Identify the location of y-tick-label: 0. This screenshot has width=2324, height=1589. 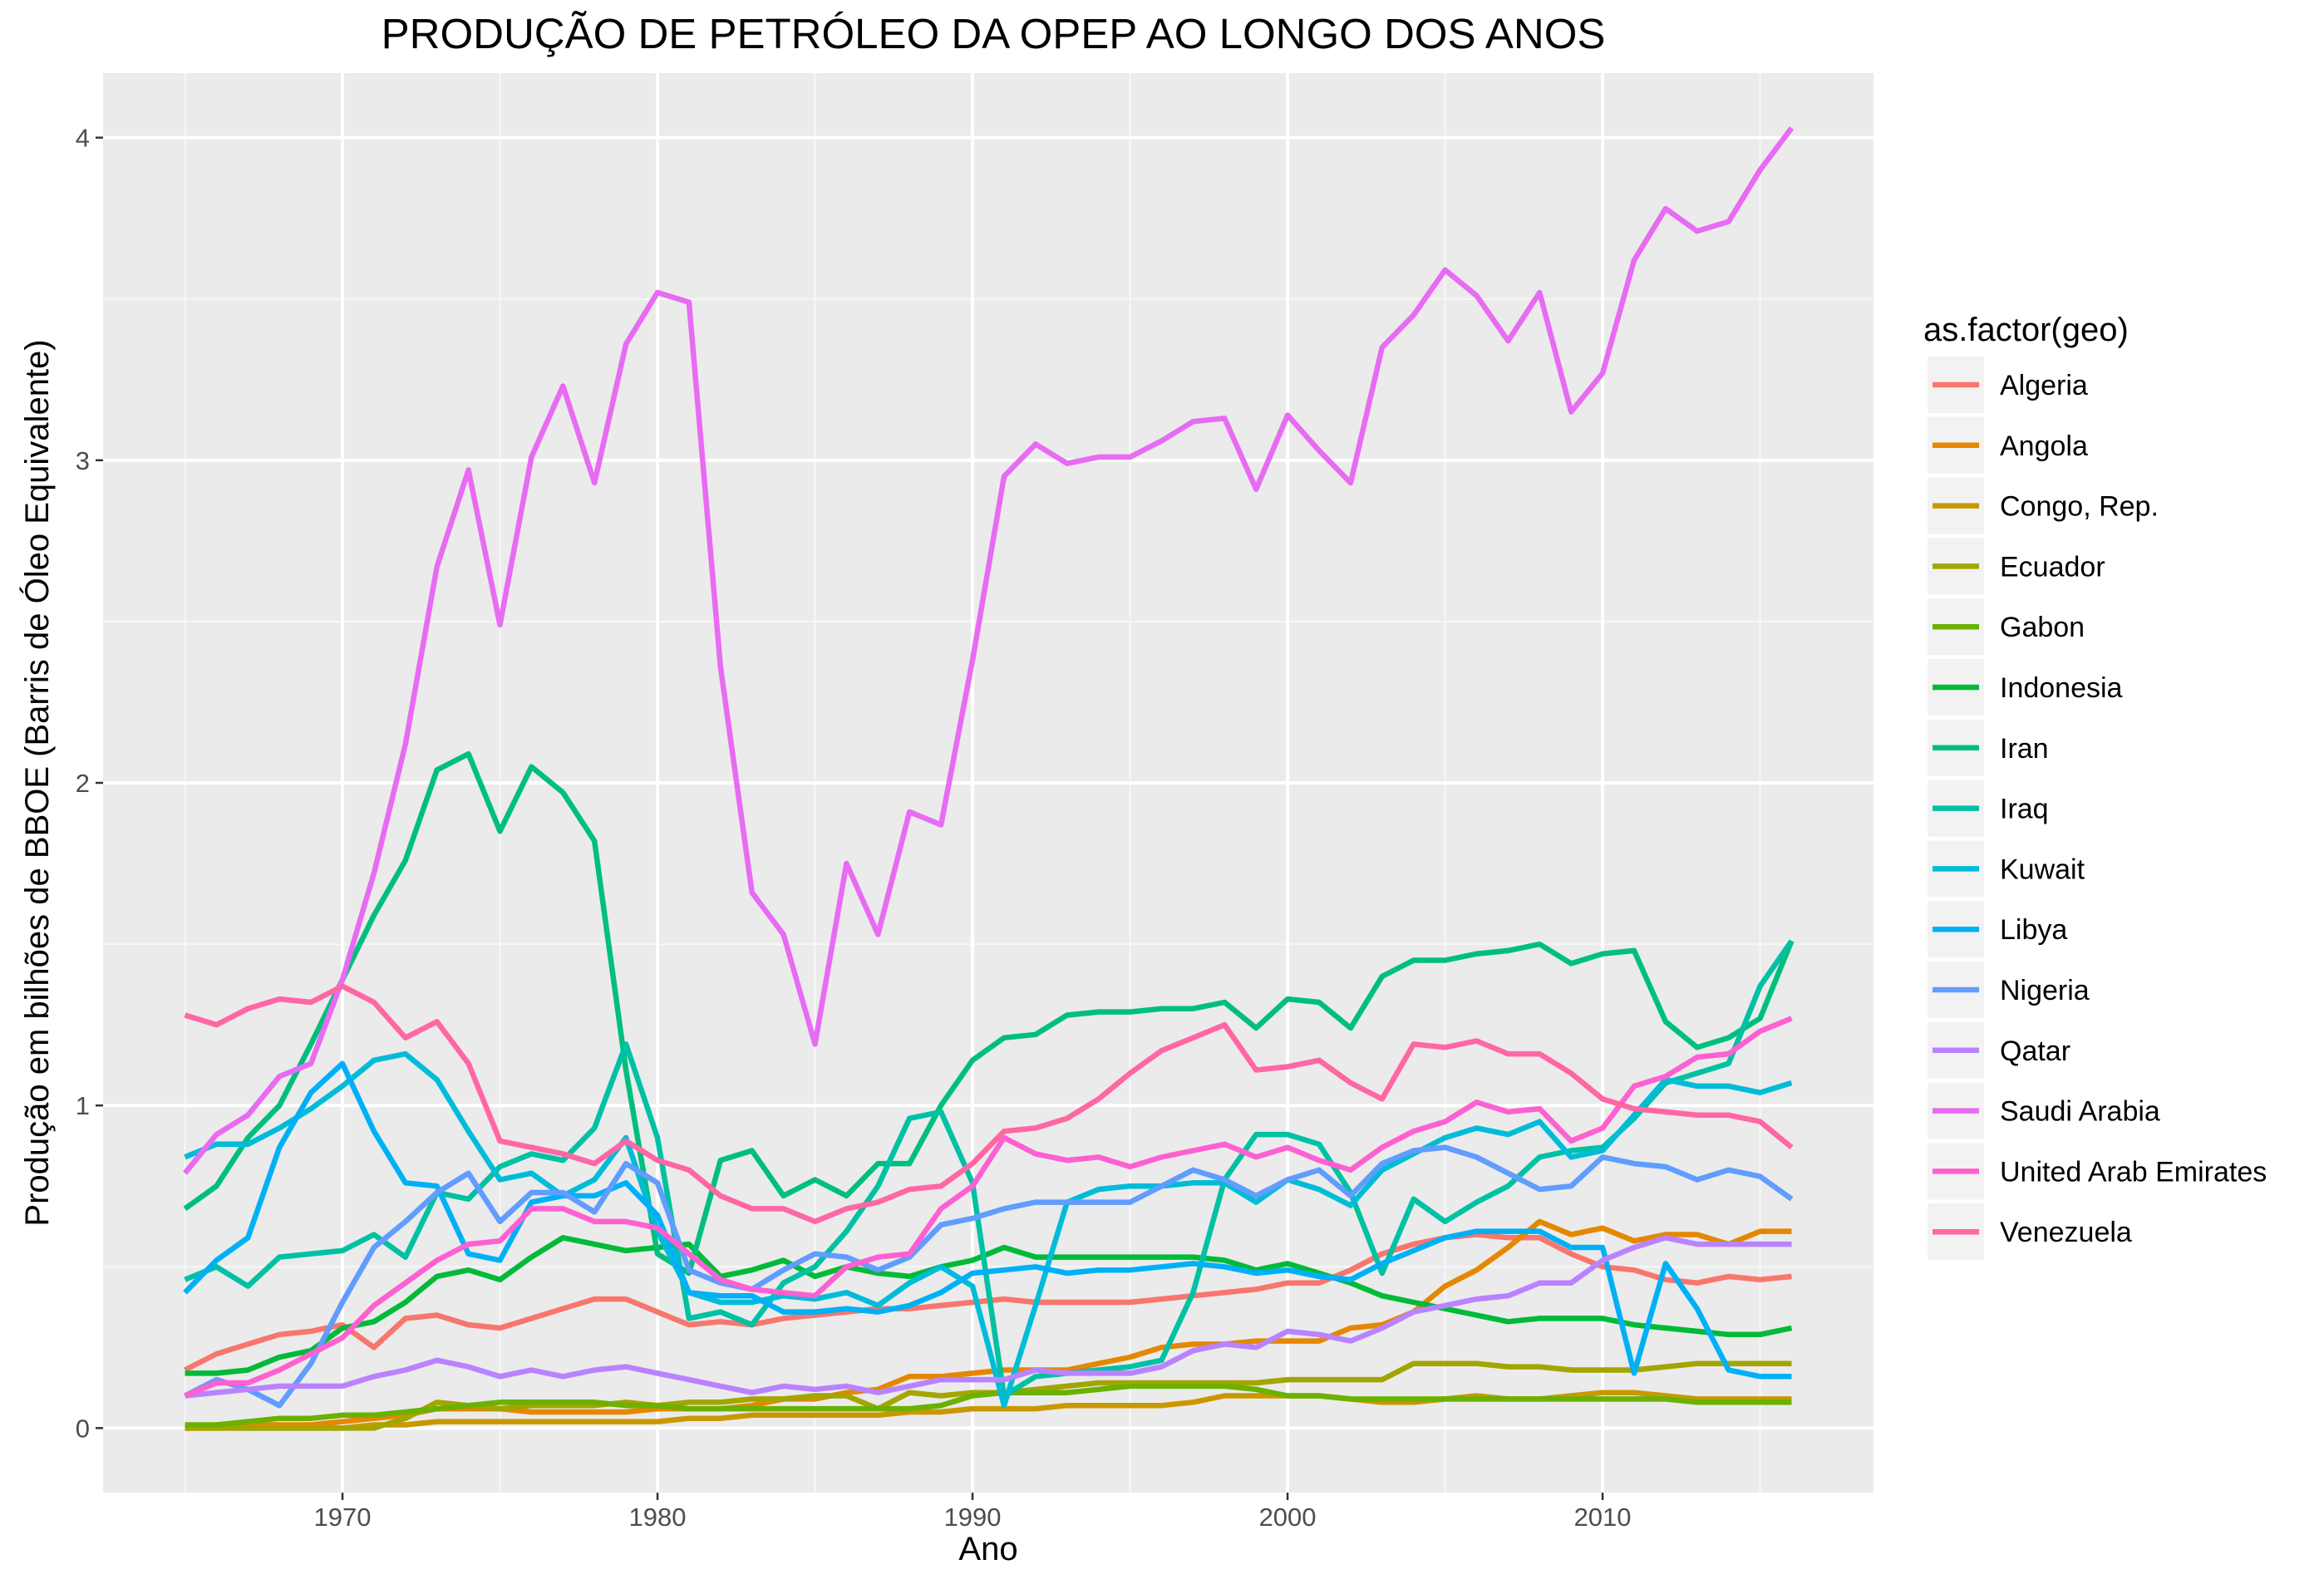
(83, 1428).